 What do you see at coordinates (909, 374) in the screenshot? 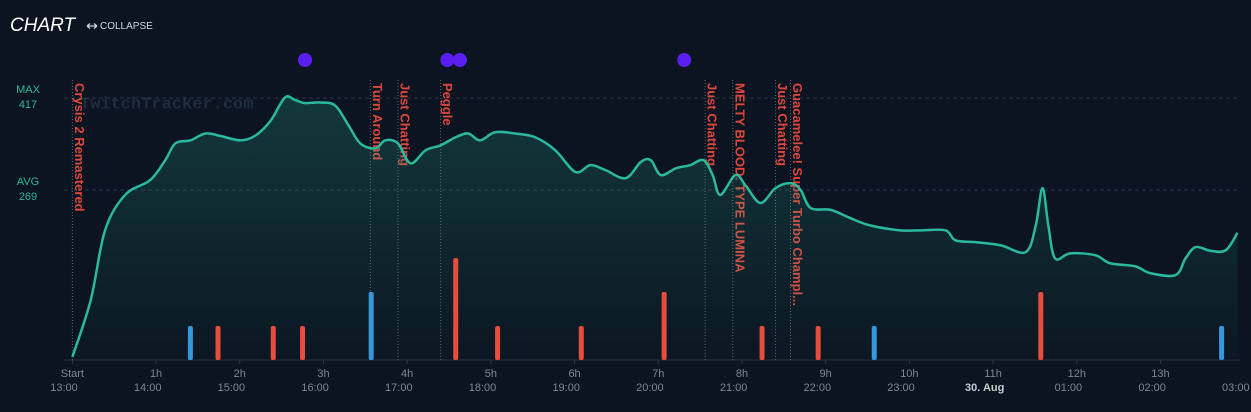
I see `x-tick-label: 10h` at bounding box center [909, 374].